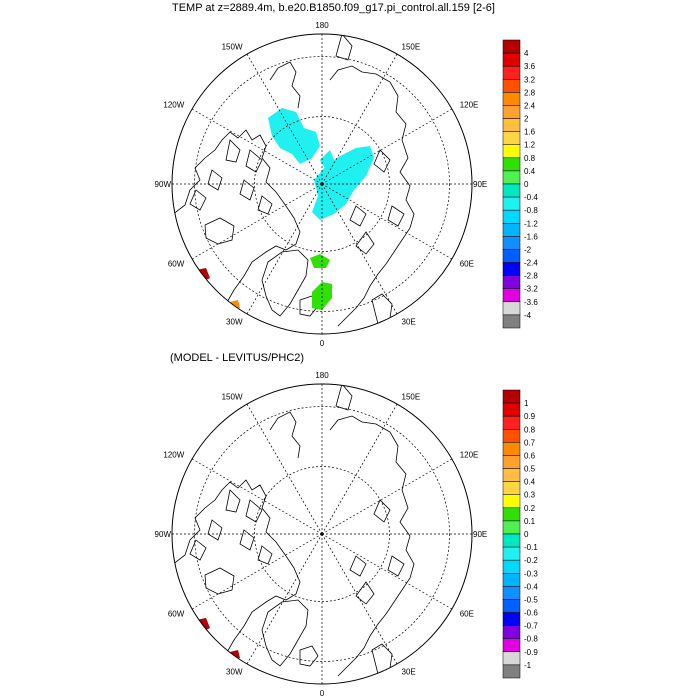  Describe the element at coordinates (530, 171) in the screenshot. I see `colorbar-tick-label: 0.4` at that location.